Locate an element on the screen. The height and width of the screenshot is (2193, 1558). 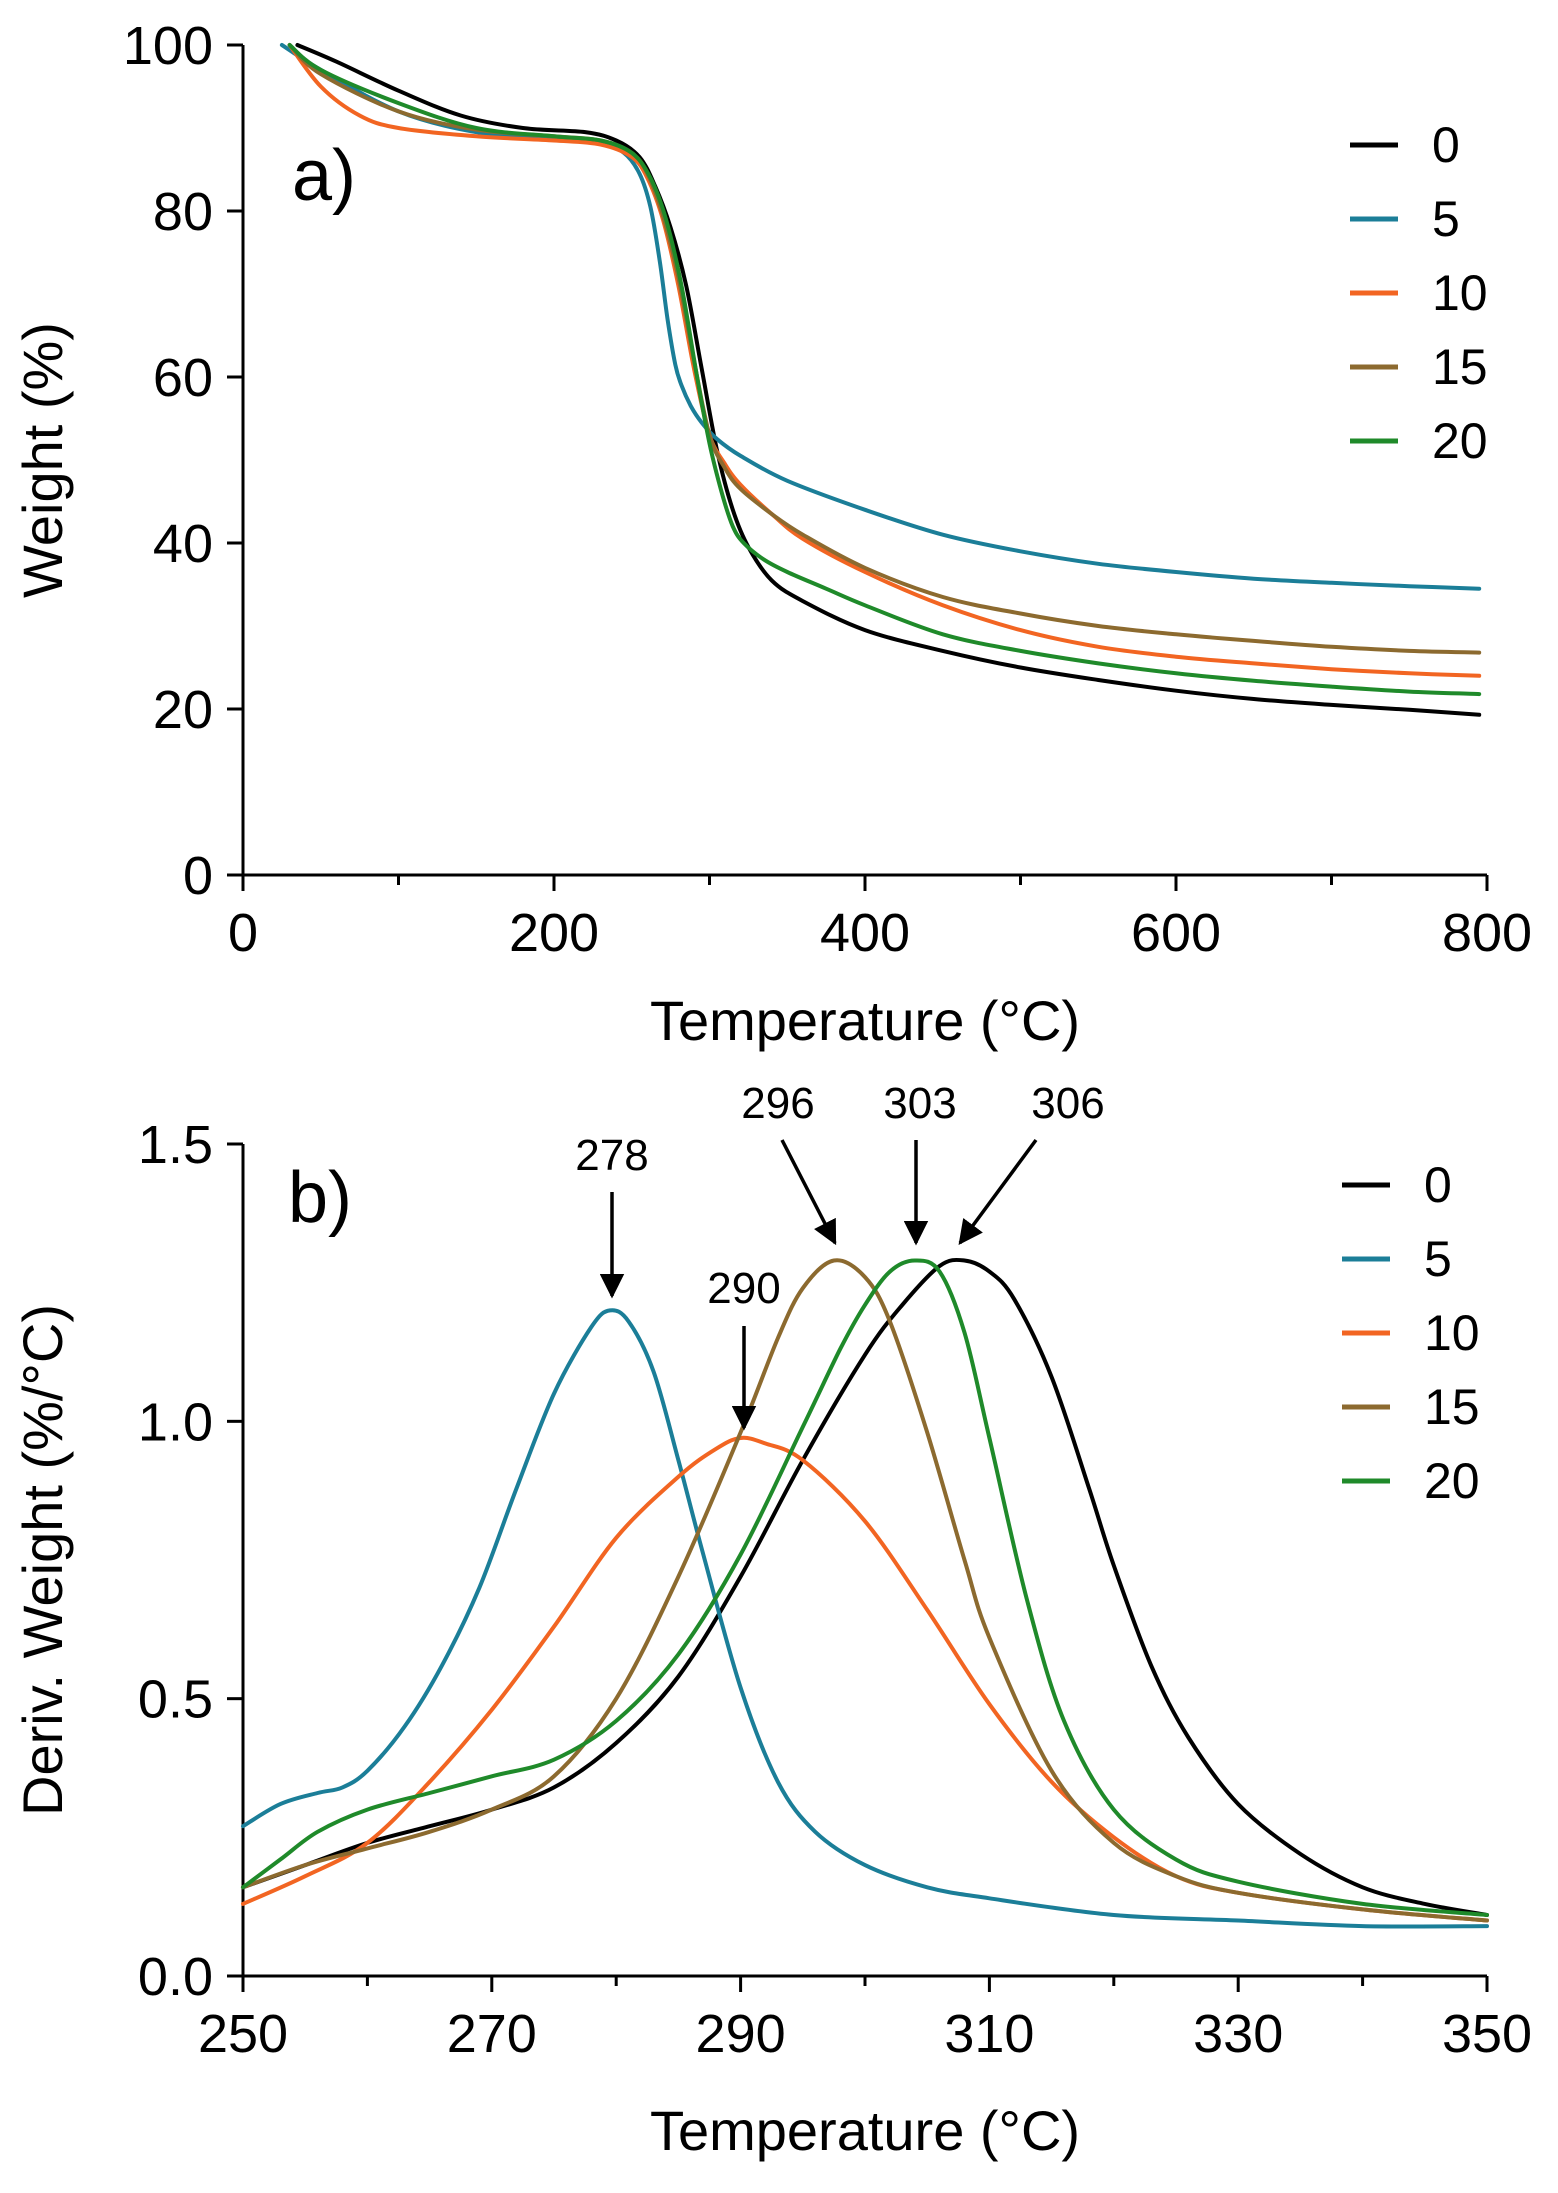
y-tick-label: 60 is located at coordinates (183, 378).